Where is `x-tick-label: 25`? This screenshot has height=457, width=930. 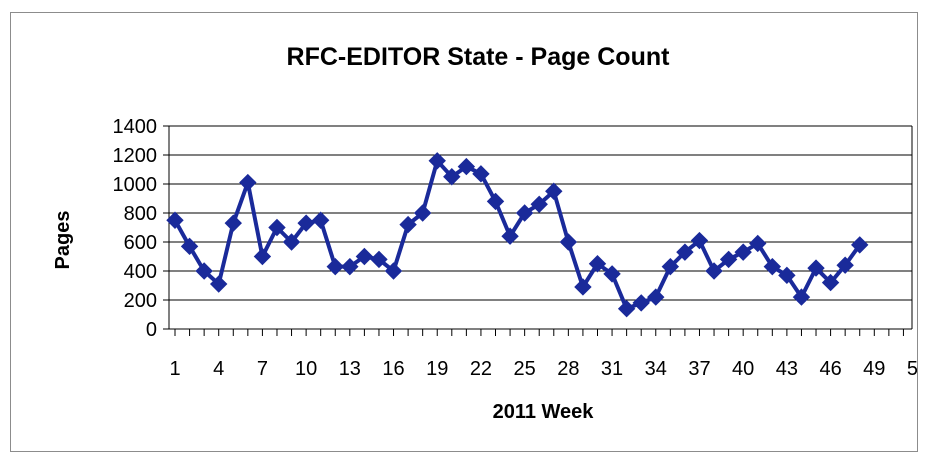
x-tick-label: 25 is located at coordinates (525, 369).